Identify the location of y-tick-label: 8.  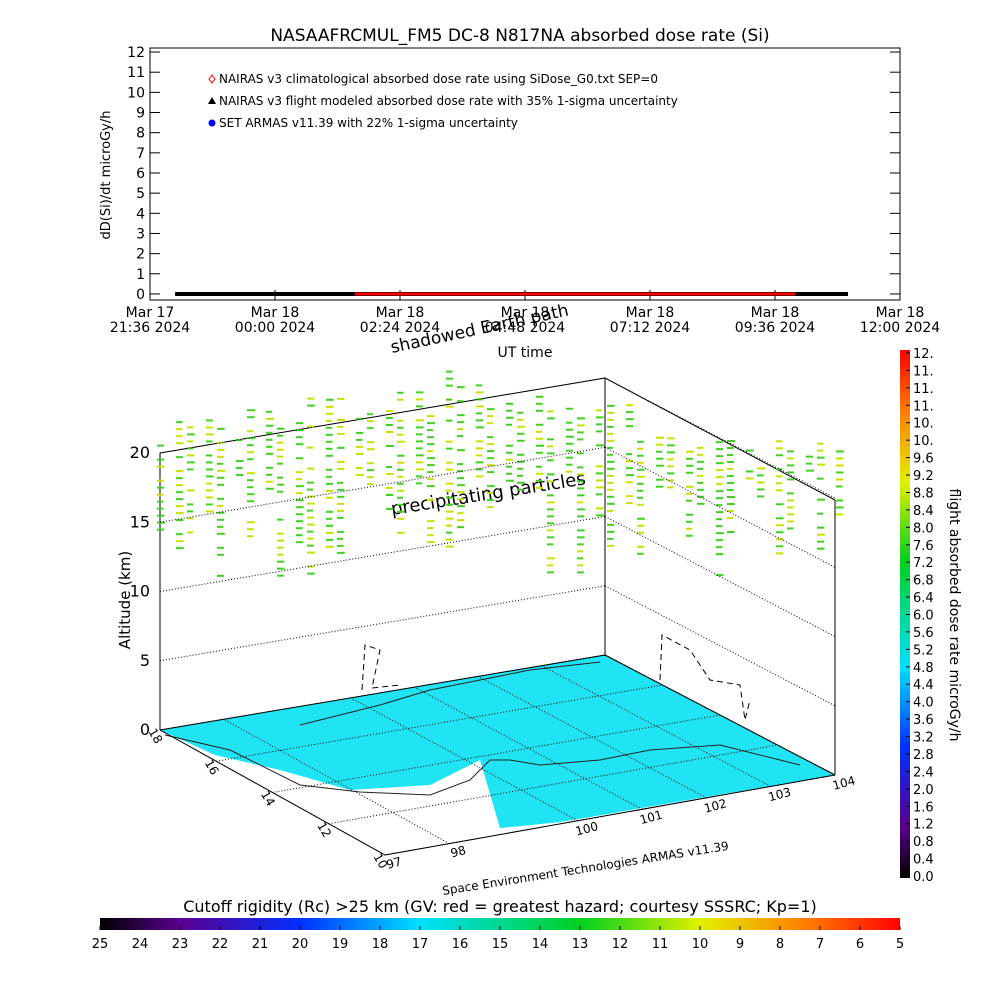
(140, 134).